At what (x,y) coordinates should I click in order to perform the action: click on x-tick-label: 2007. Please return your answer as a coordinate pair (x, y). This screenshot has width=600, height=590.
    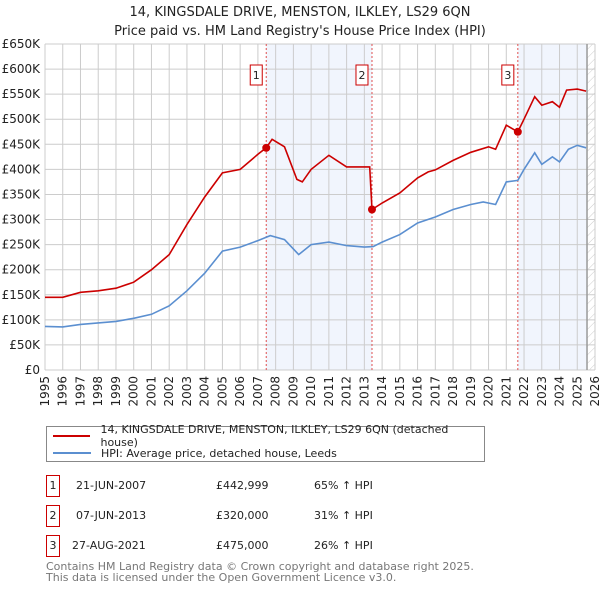
    Looking at the image, I should click on (258, 391).